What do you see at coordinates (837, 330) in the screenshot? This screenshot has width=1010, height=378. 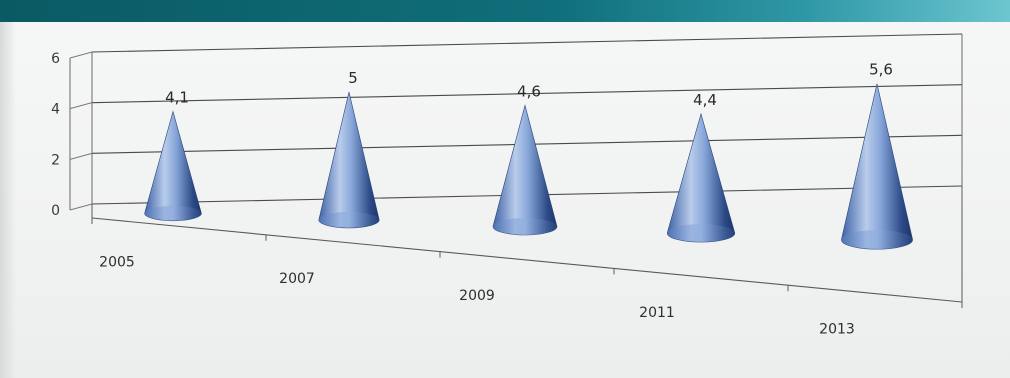 I see `x-category-label: 2013` at bounding box center [837, 330].